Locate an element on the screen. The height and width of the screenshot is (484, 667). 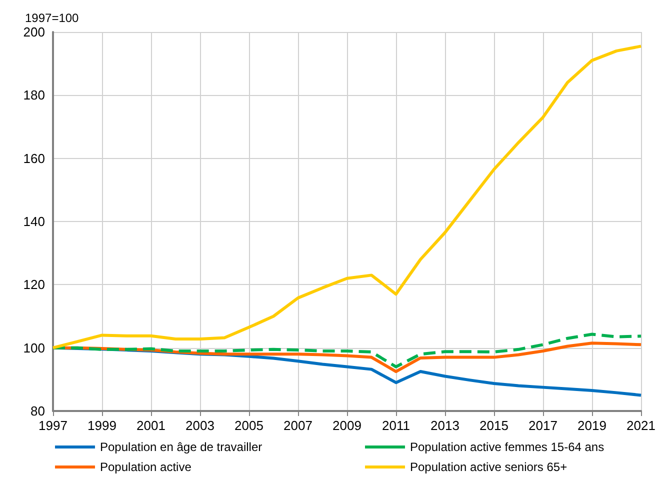
legend-label: Population active seniors 65+ is located at coordinates (489, 467).